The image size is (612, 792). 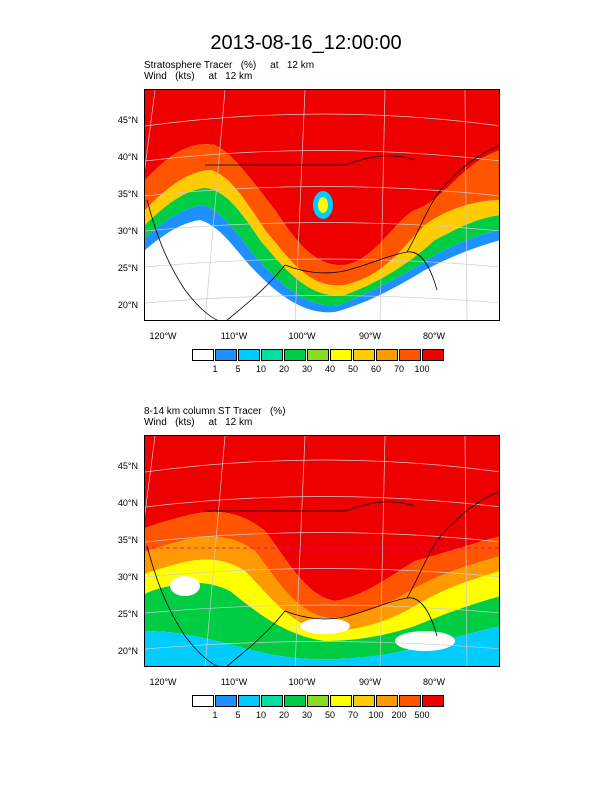 What do you see at coordinates (127, 157) in the screenshot?
I see `panel1-lat-label: 40°N` at bounding box center [127, 157].